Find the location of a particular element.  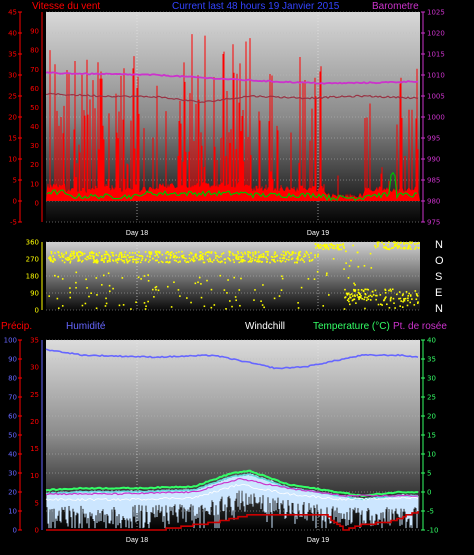

windchill-line is located at coordinates (232, 492).